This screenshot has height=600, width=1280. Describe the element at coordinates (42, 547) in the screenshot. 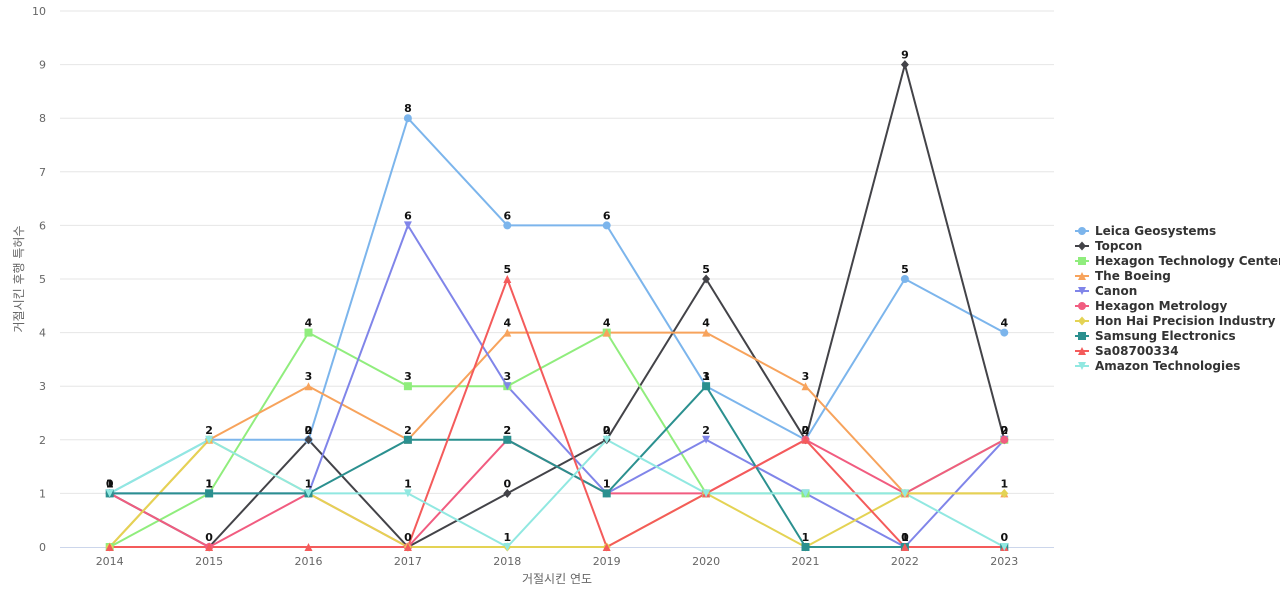

I see `y-tick-label: 0` at that location.